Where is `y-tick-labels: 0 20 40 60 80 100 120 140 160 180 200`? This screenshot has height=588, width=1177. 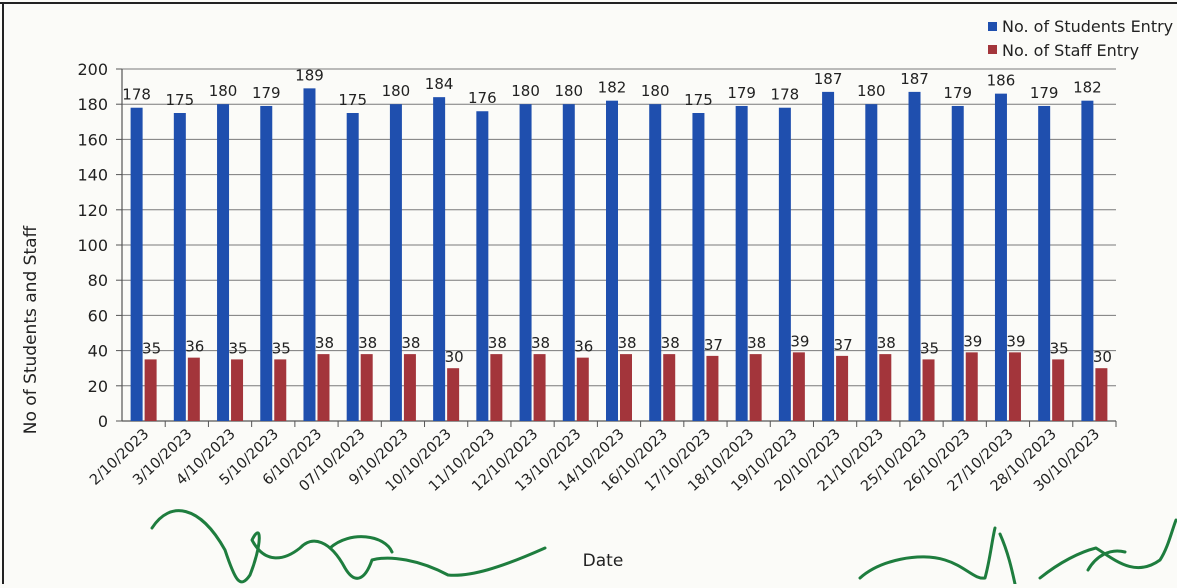
y-tick-labels: 0 20 40 60 80 100 120 140 160 180 200 is located at coordinates (92, 245).